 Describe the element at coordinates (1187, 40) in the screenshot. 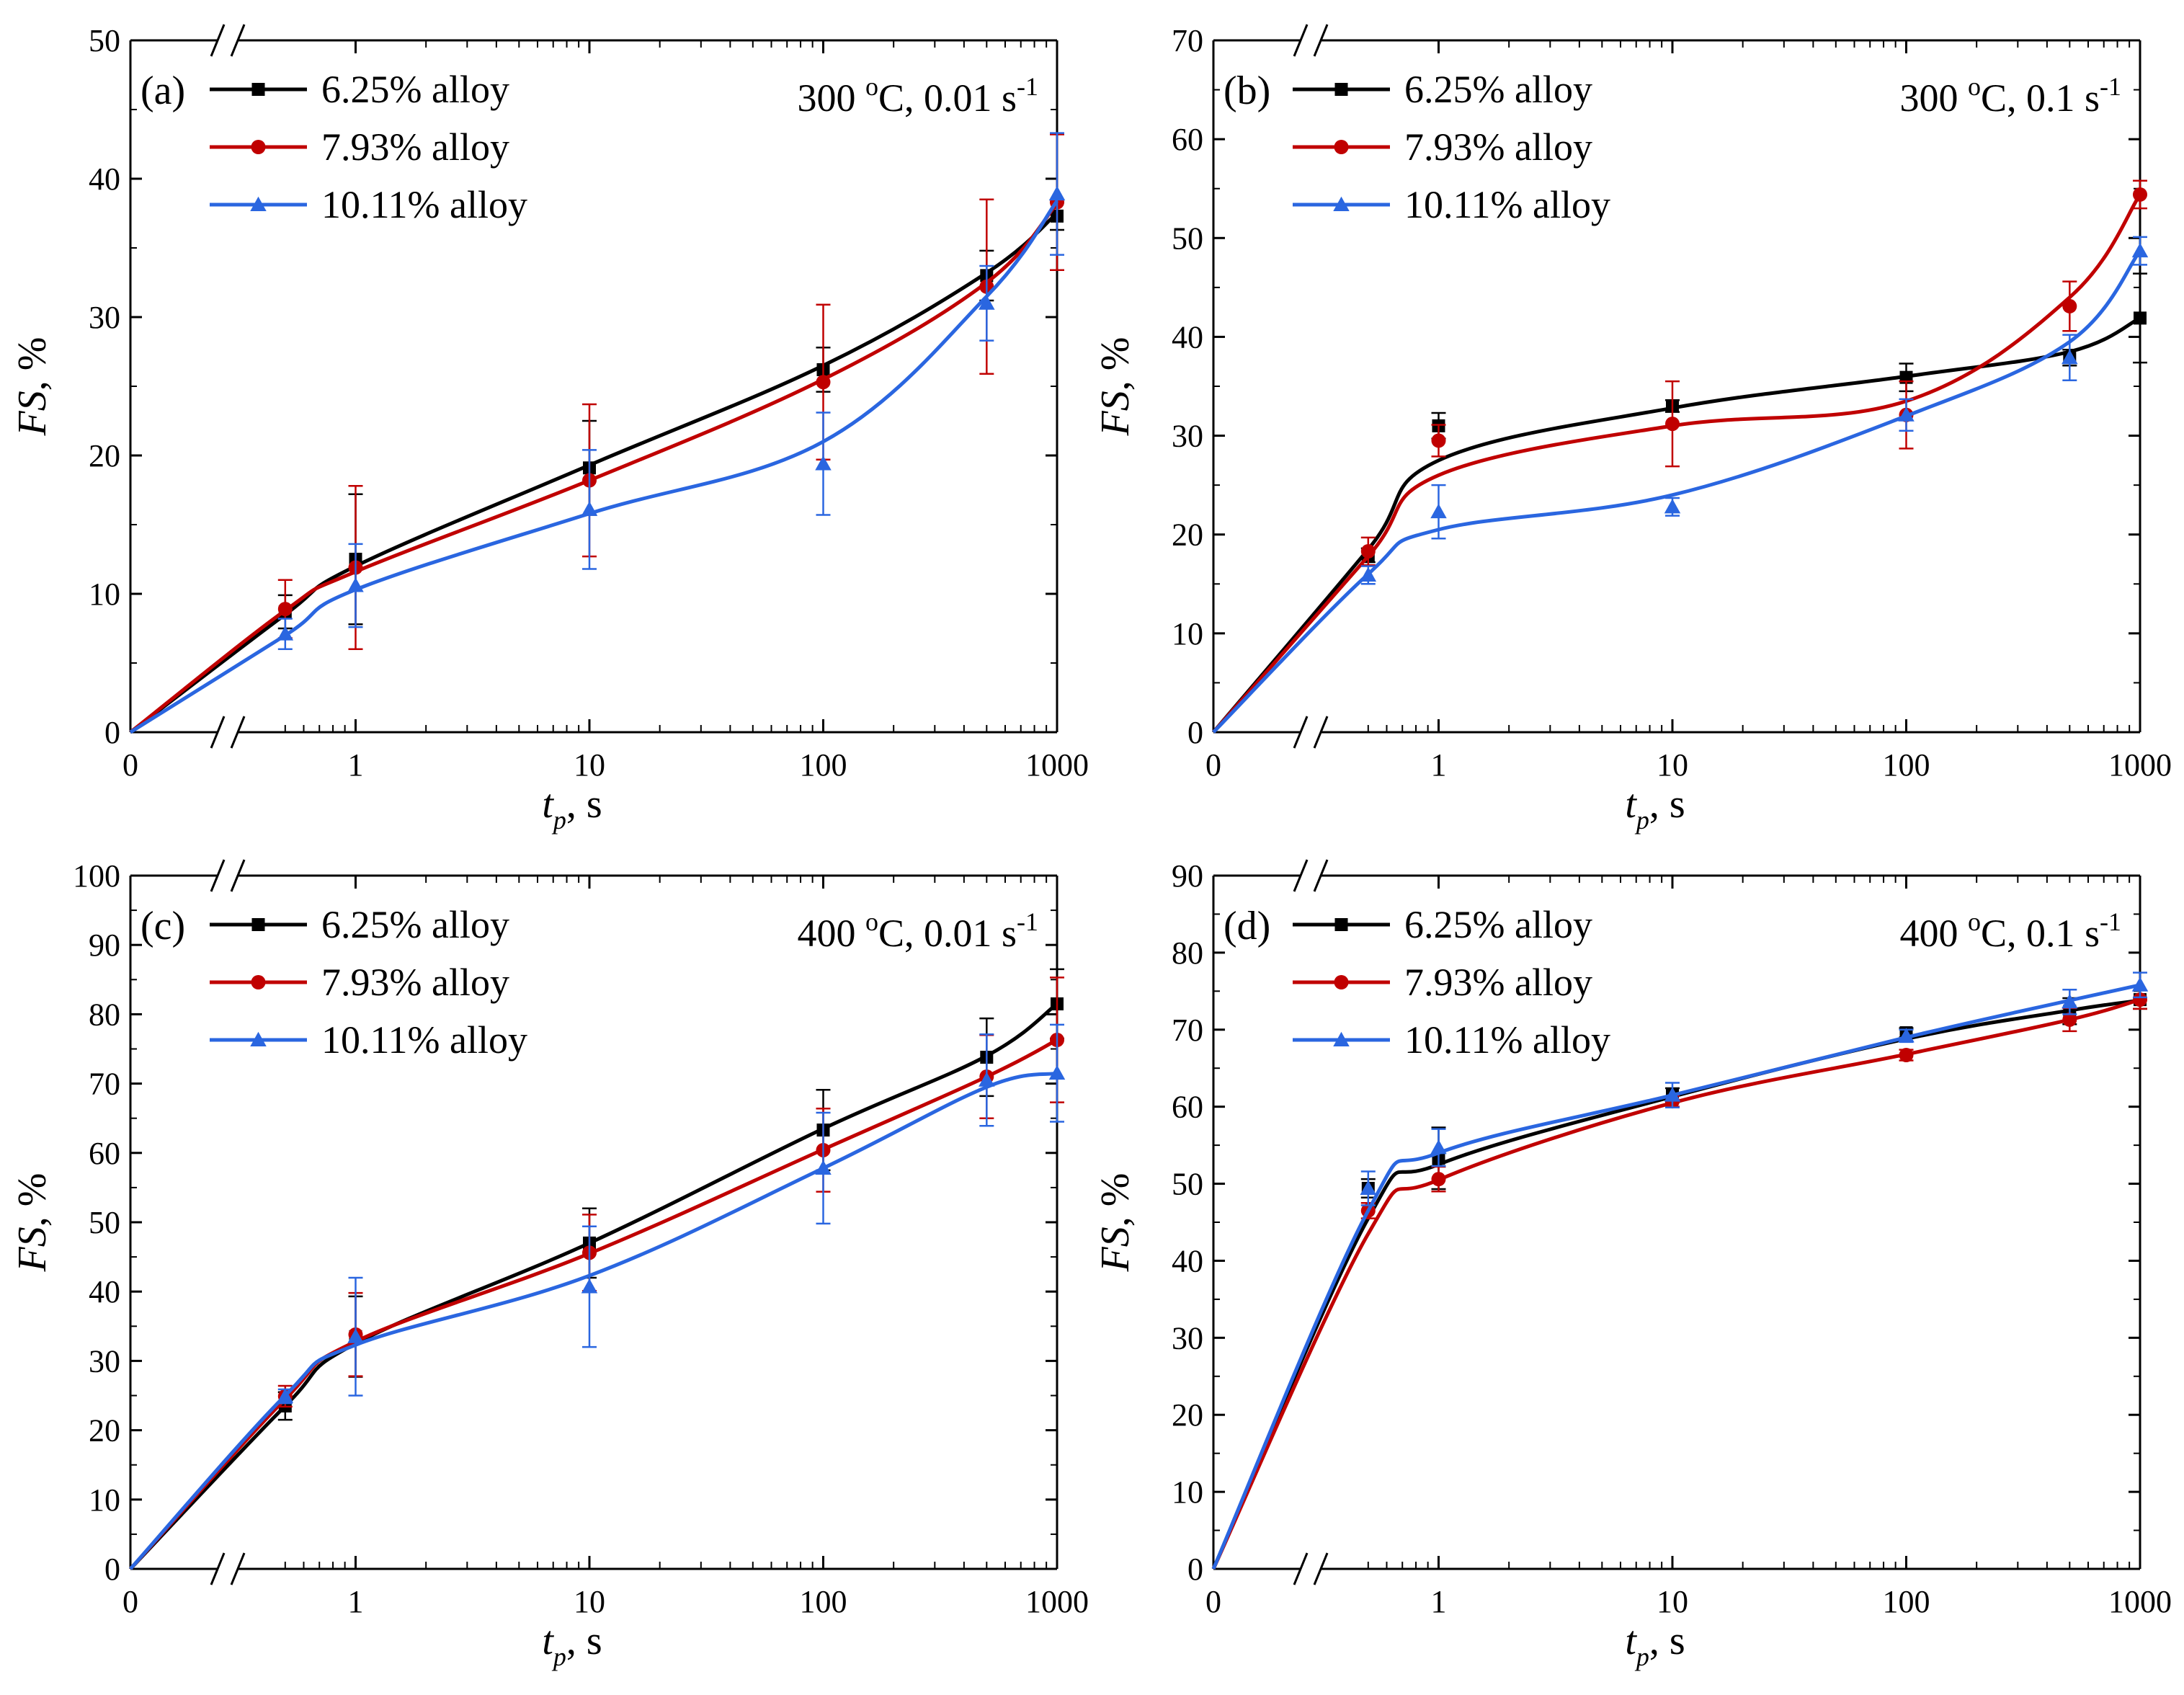

I see `y-tick-label: 70` at that location.